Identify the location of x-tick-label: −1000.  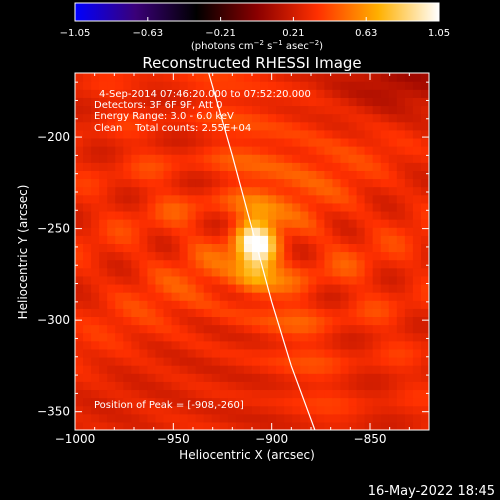
(75, 439).